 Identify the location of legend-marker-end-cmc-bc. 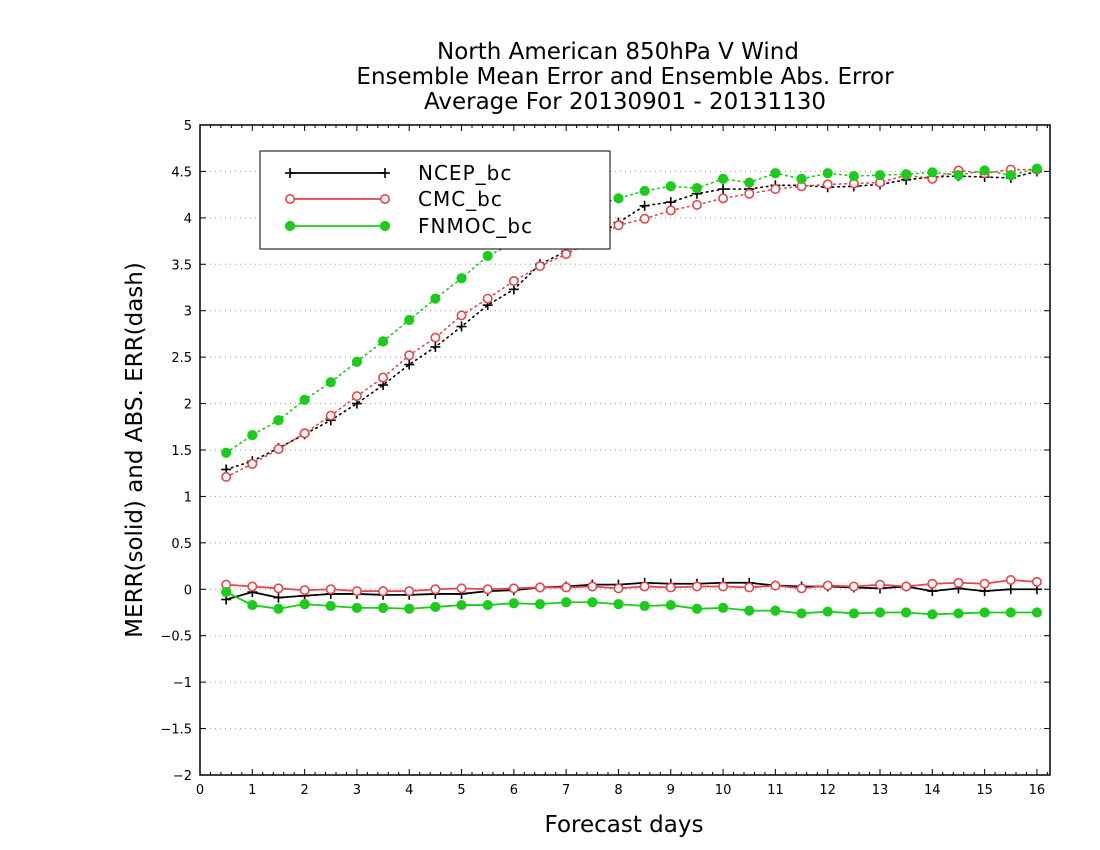
(384, 199).